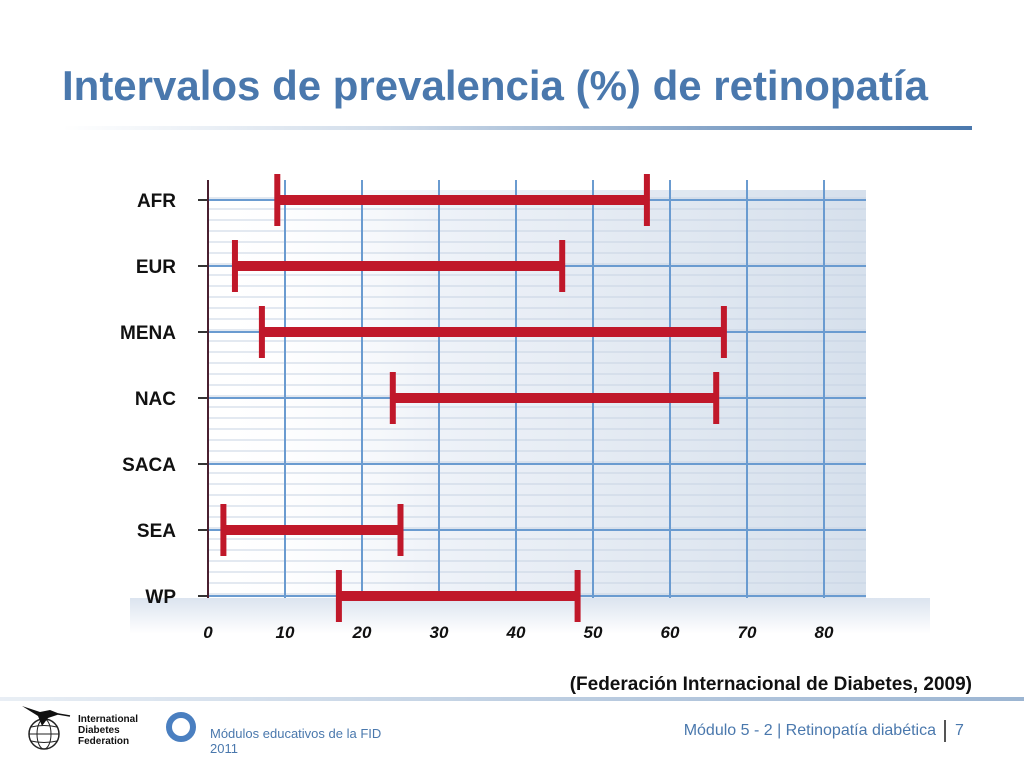  Describe the element at coordinates (156, 267) in the screenshot. I see `region-label: EUR` at that location.